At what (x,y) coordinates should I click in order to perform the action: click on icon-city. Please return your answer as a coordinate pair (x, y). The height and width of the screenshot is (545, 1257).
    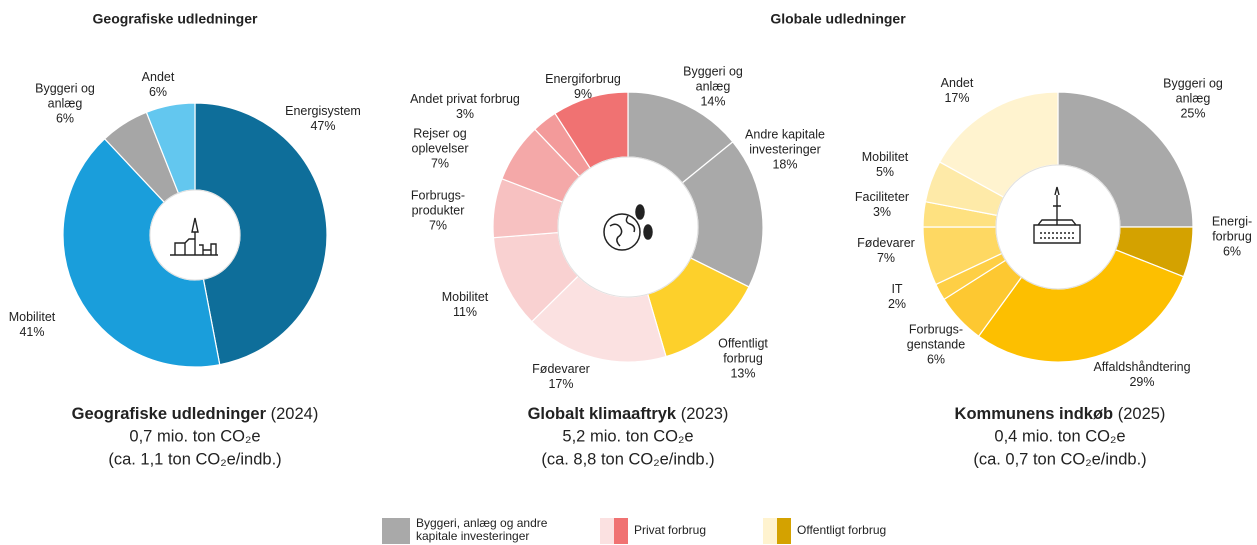
    Looking at the image, I should click on (194, 236).